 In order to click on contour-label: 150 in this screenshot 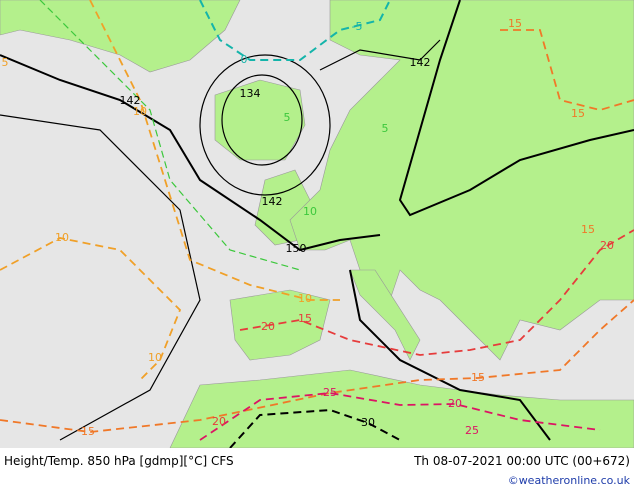, I will do `click(296, 248)`.